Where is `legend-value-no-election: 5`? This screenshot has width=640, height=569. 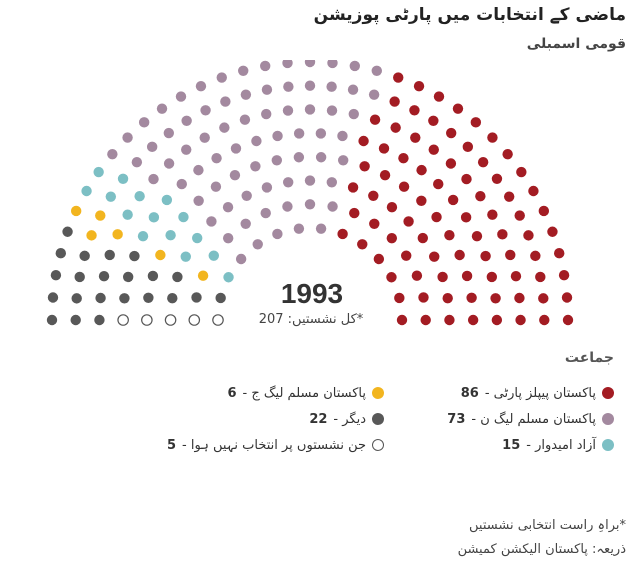 legend-value-no-election: 5 is located at coordinates (172, 445).